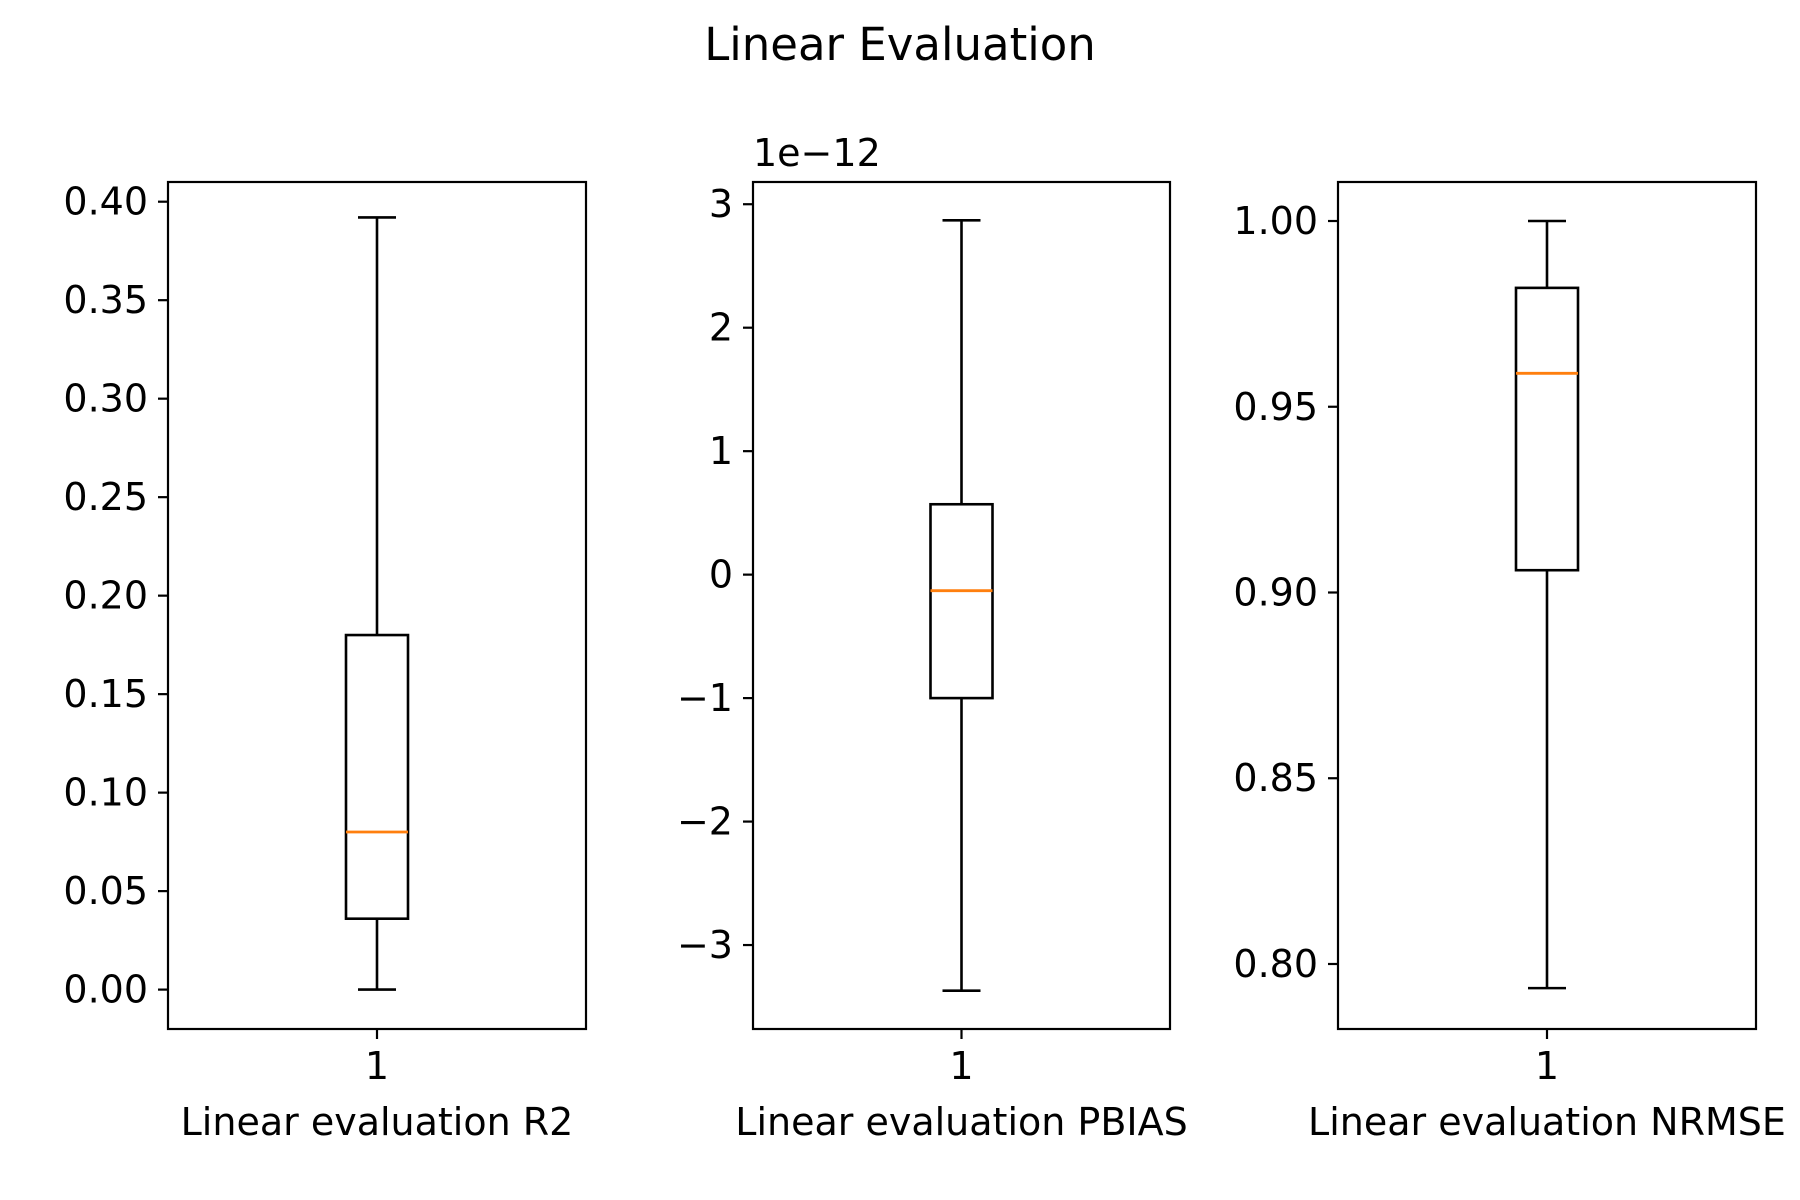 Image resolution: width=1800 pixels, height=1200 pixels. Describe the element at coordinates (721, 328) in the screenshot. I see `y-tick-label: 2` at that location.